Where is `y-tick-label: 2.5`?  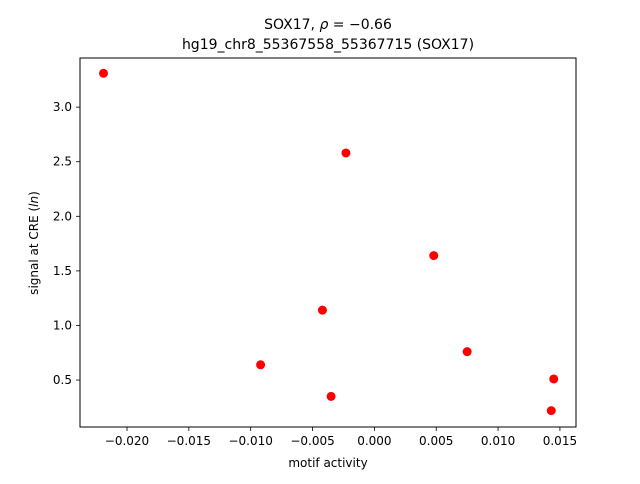
y-tick-label: 2.5 is located at coordinates (62, 162).